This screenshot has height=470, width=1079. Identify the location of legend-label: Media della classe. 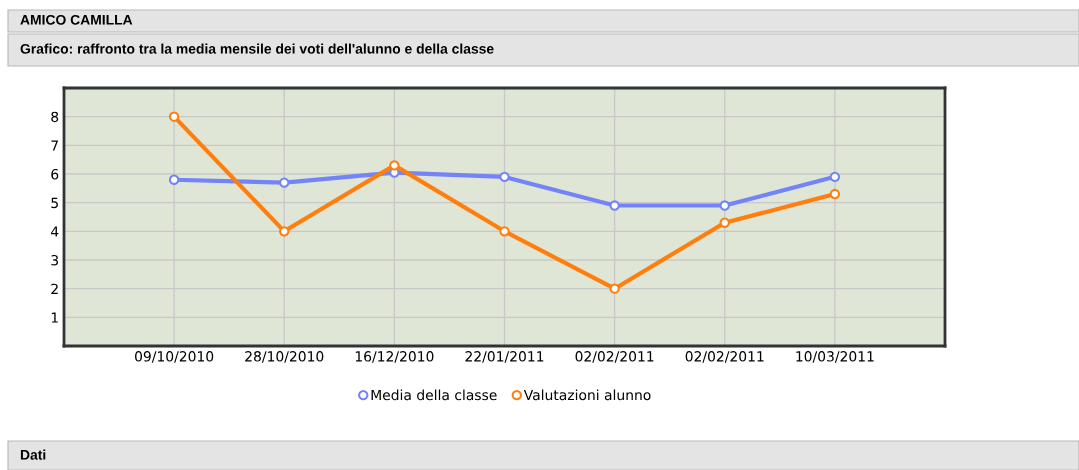
(434, 395).